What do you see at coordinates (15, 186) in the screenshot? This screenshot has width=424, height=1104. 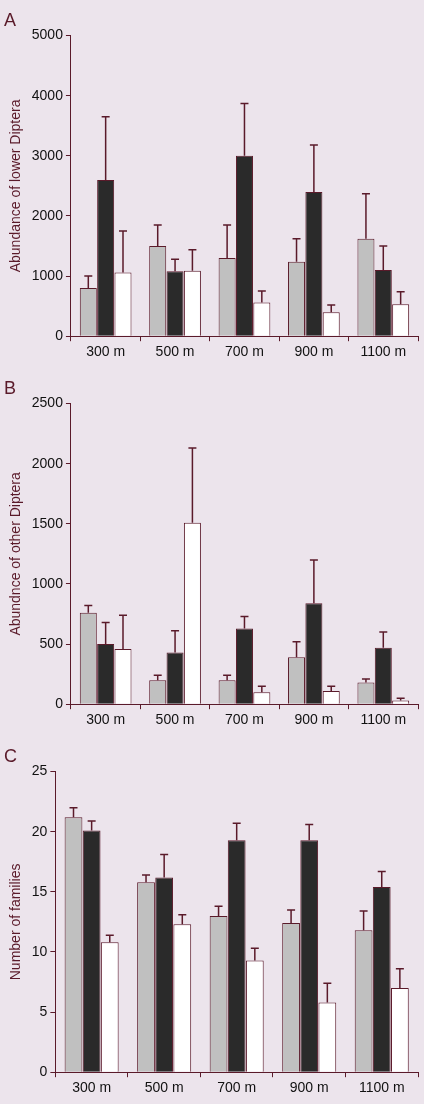 I see `y-axis-title: Abundance of lower Diptera` at bounding box center [15, 186].